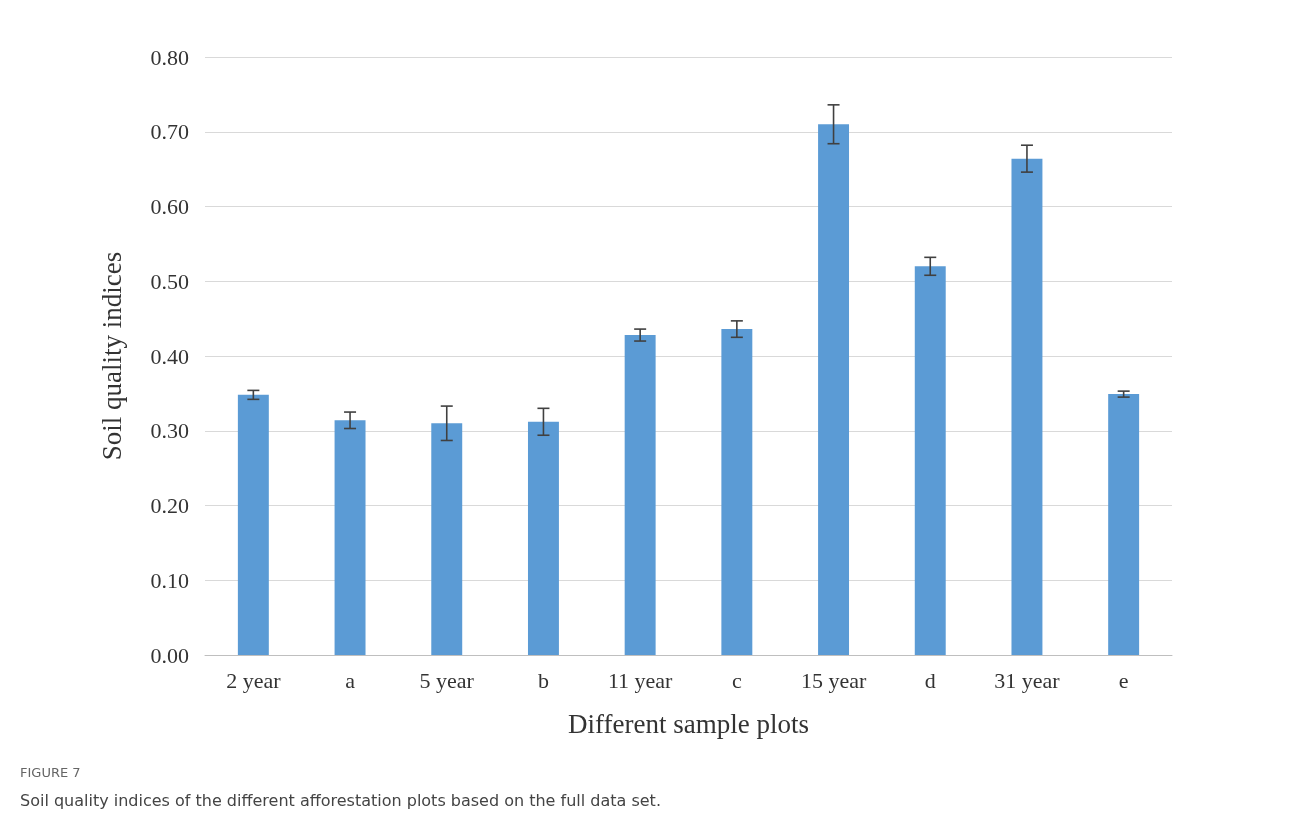 The image size is (1292, 830). What do you see at coordinates (169, 356) in the screenshot?
I see `y-tick-label: 0.40` at bounding box center [169, 356].